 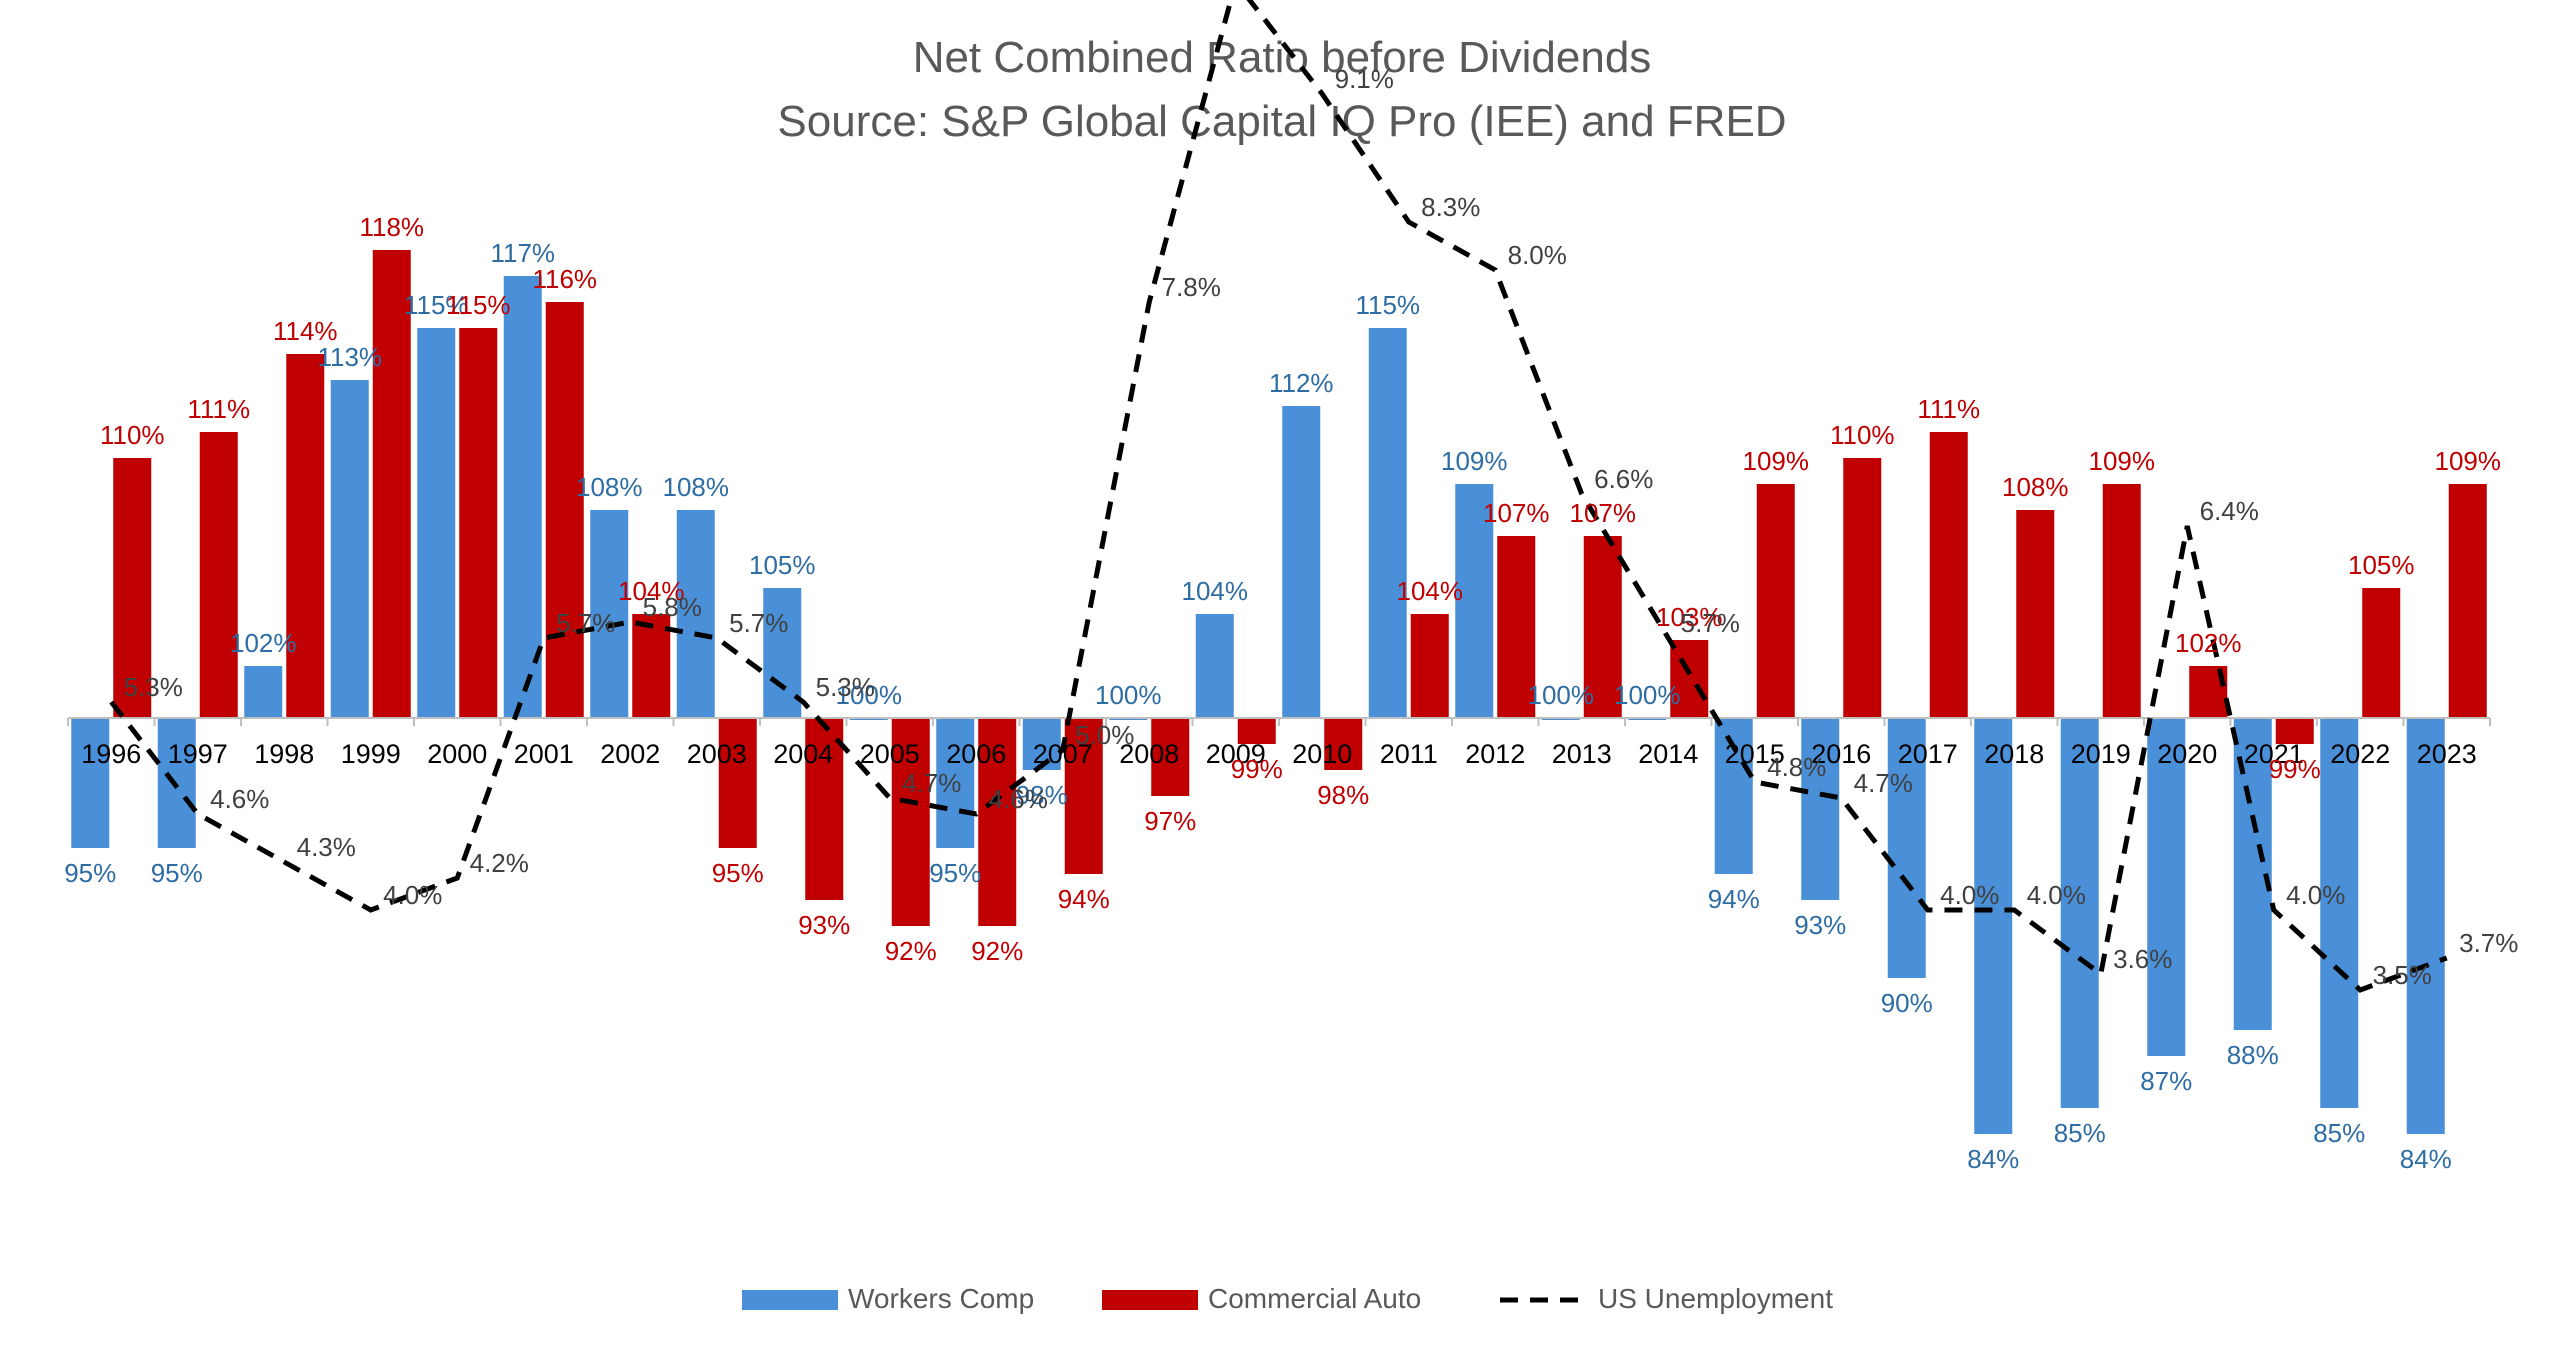 What do you see at coordinates (1282, 57) in the screenshot?
I see `chart-title: Net Combined Ratio before Dividends` at bounding box center [1282, 57].